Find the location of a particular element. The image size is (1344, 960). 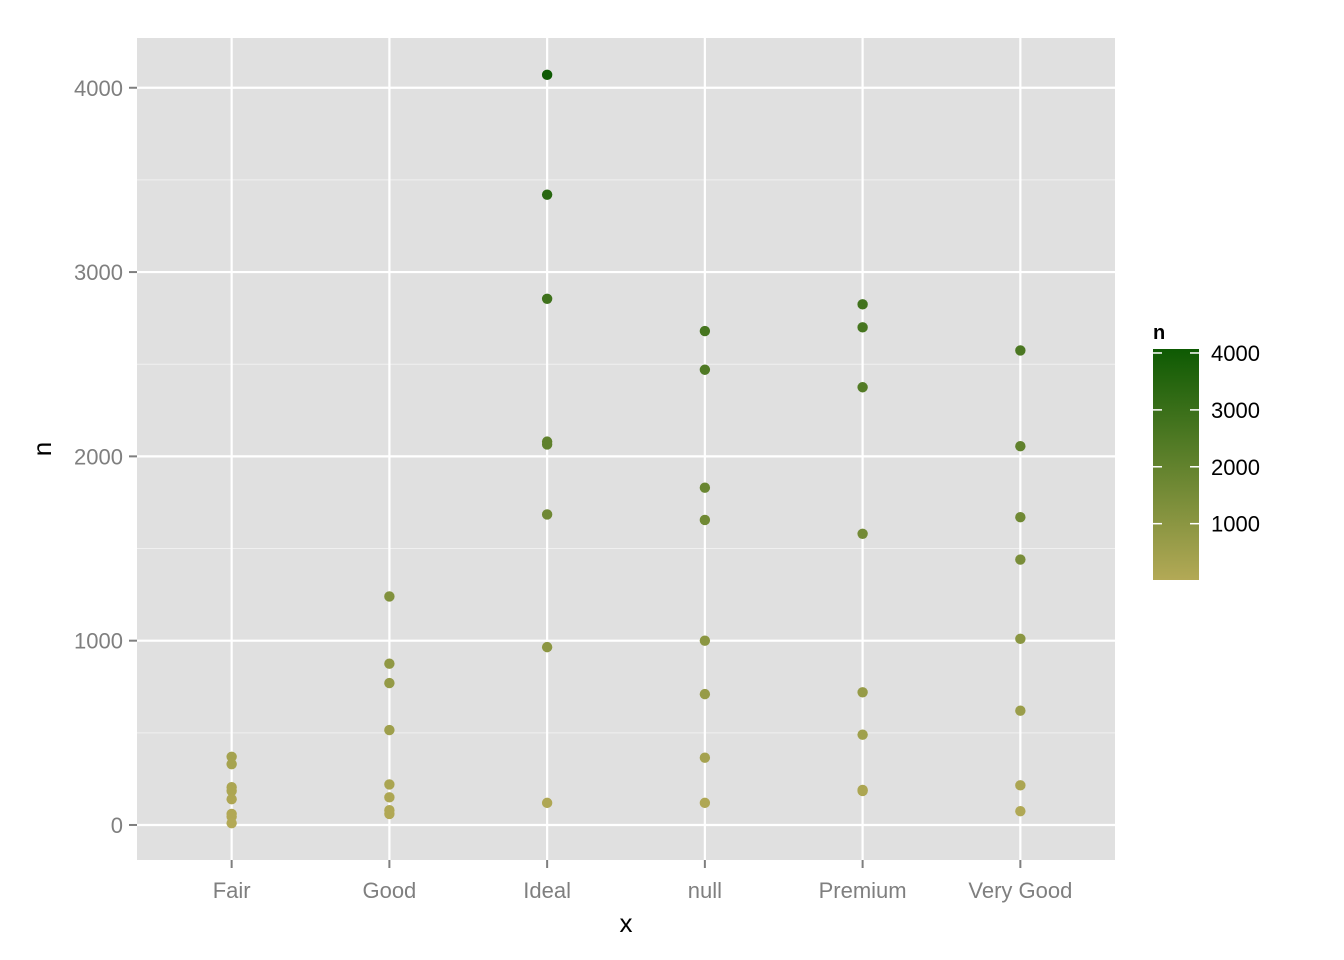

x-tick-label: Premium is located at coordinates (863, 890).